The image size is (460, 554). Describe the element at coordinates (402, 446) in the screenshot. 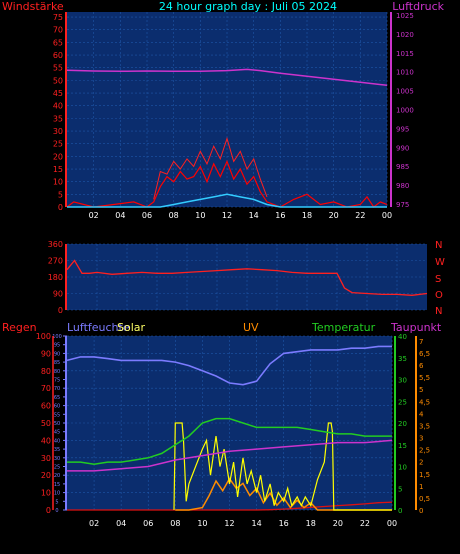

I see `temperature-tick-label: 15` at that location.